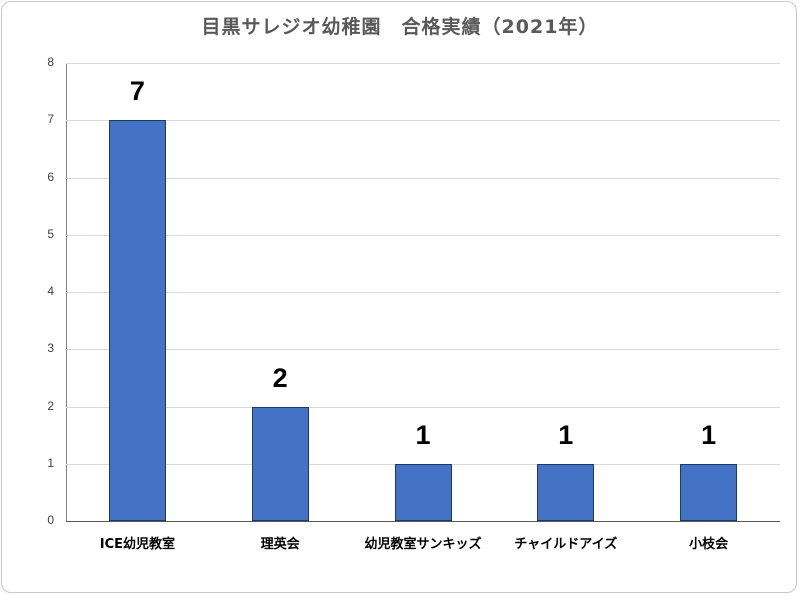  What do you see at coordinates (423, 544) in the screenshot?
I see `x-category-label: 幼児教室サンキッズ` at bounding box center [423, 544].